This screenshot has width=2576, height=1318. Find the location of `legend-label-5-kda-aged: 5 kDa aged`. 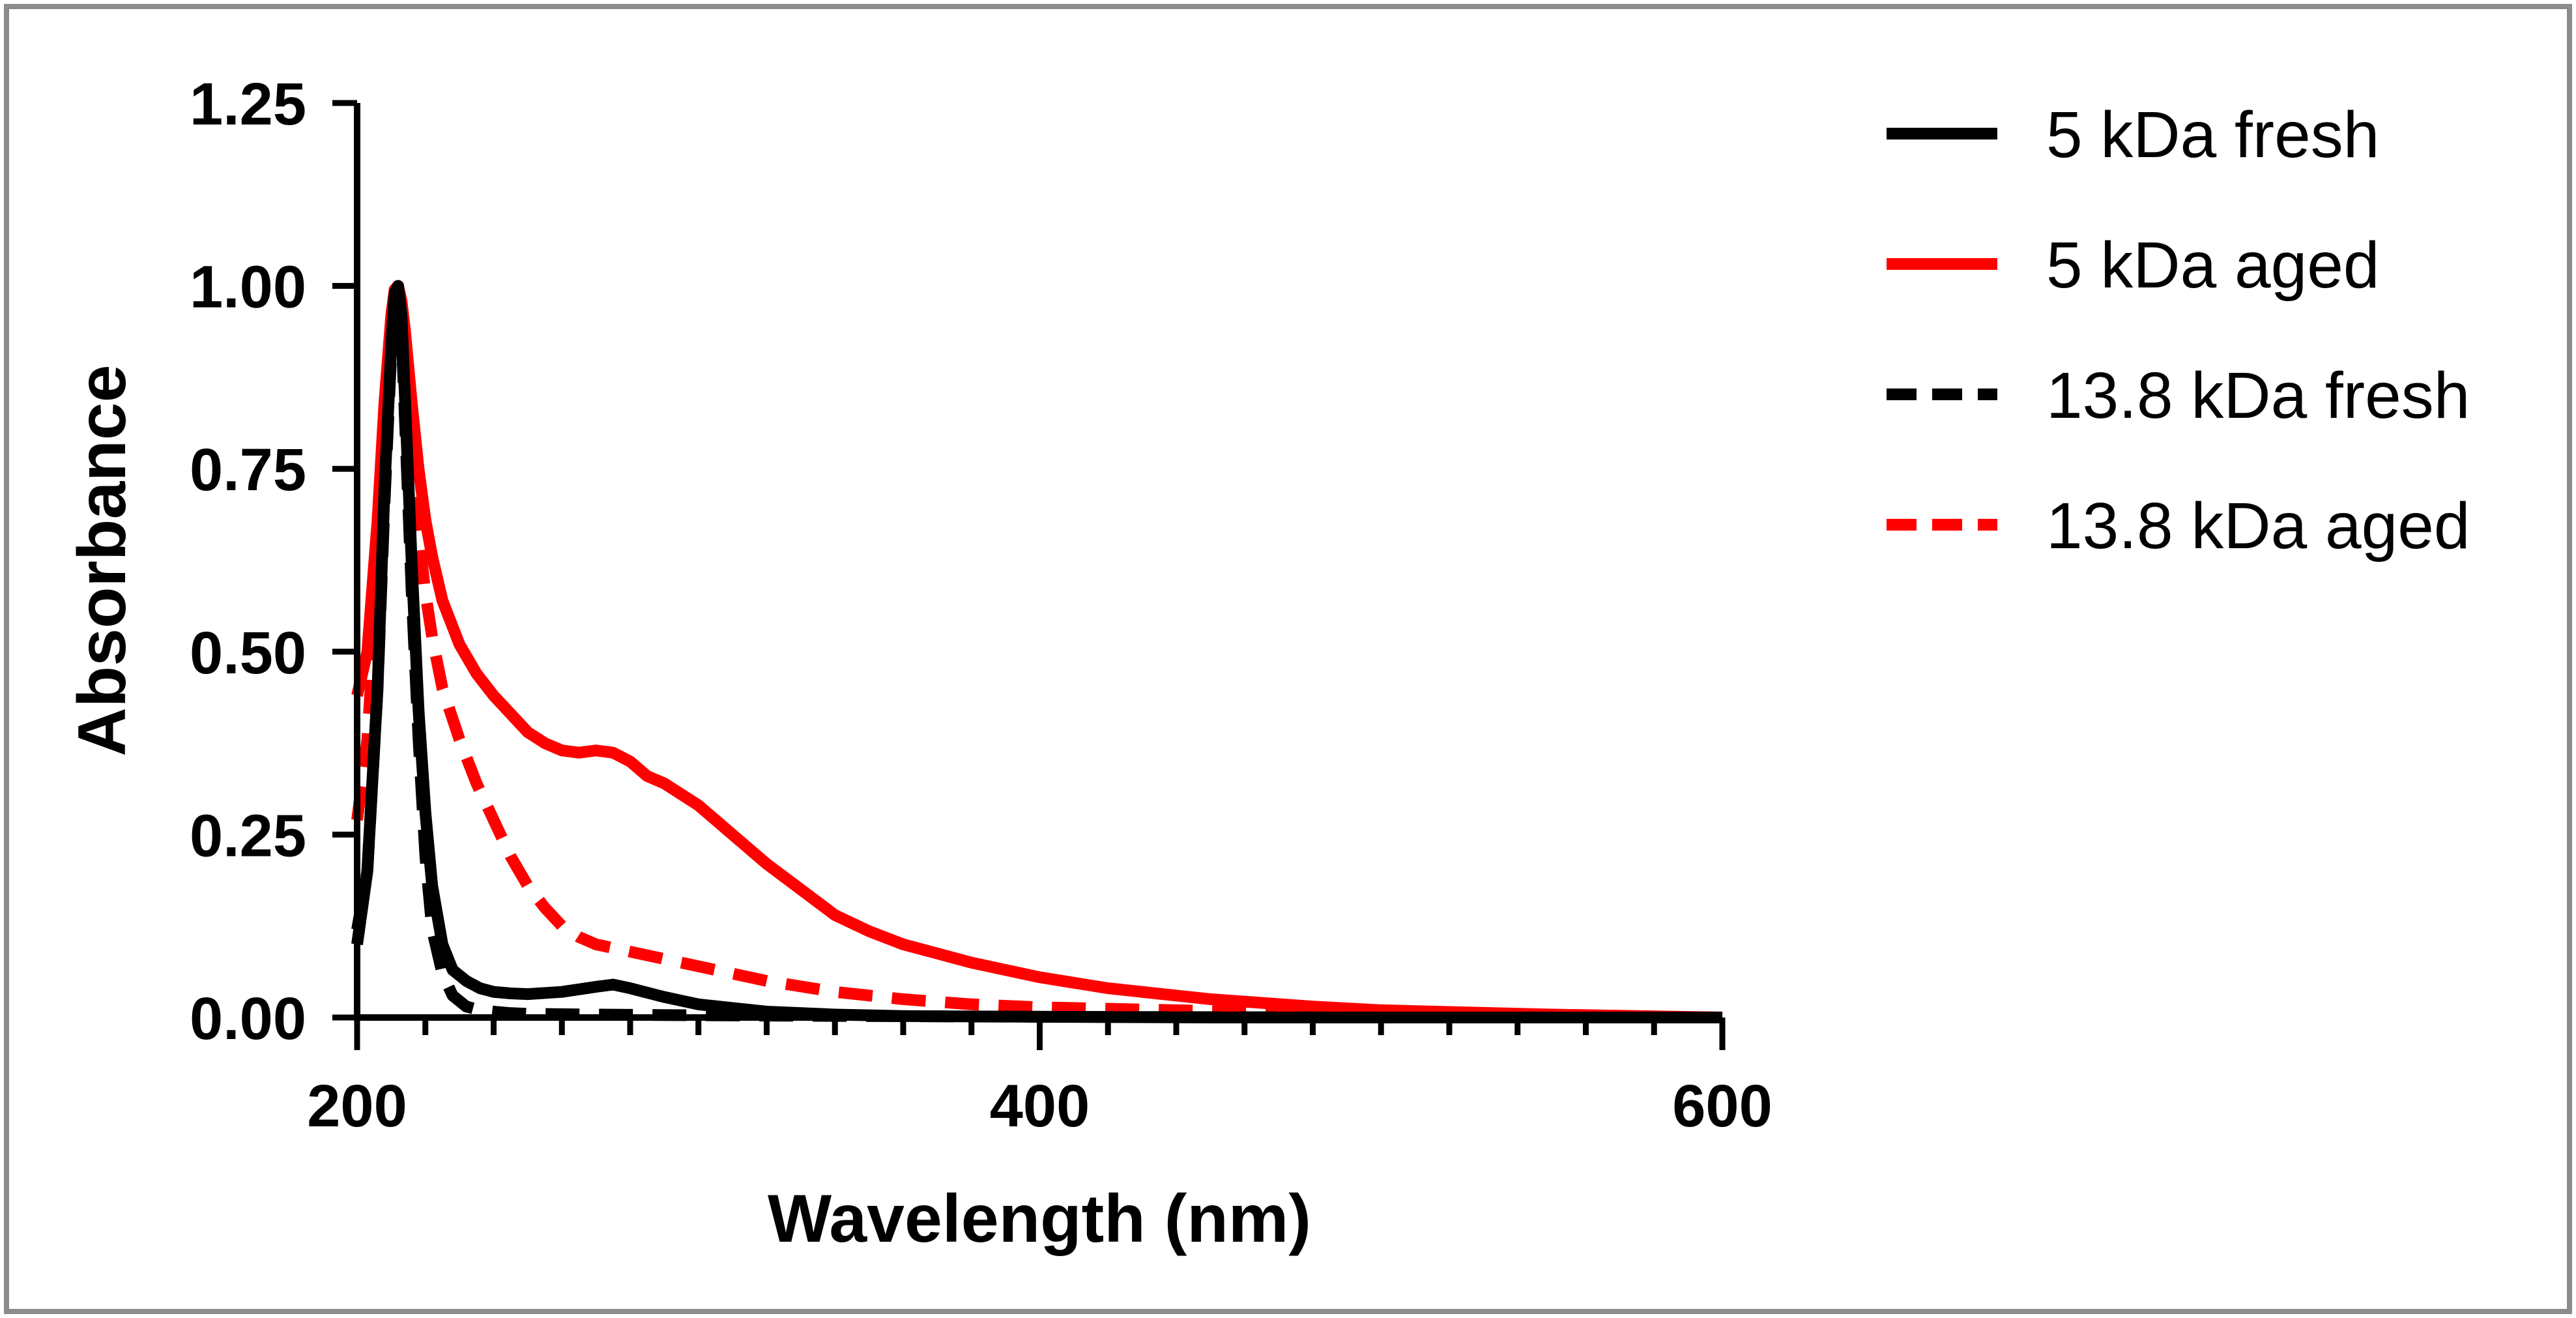

legend-label-5-kda-aged: 5 kDa aged is located at coordinates (2212, 265).